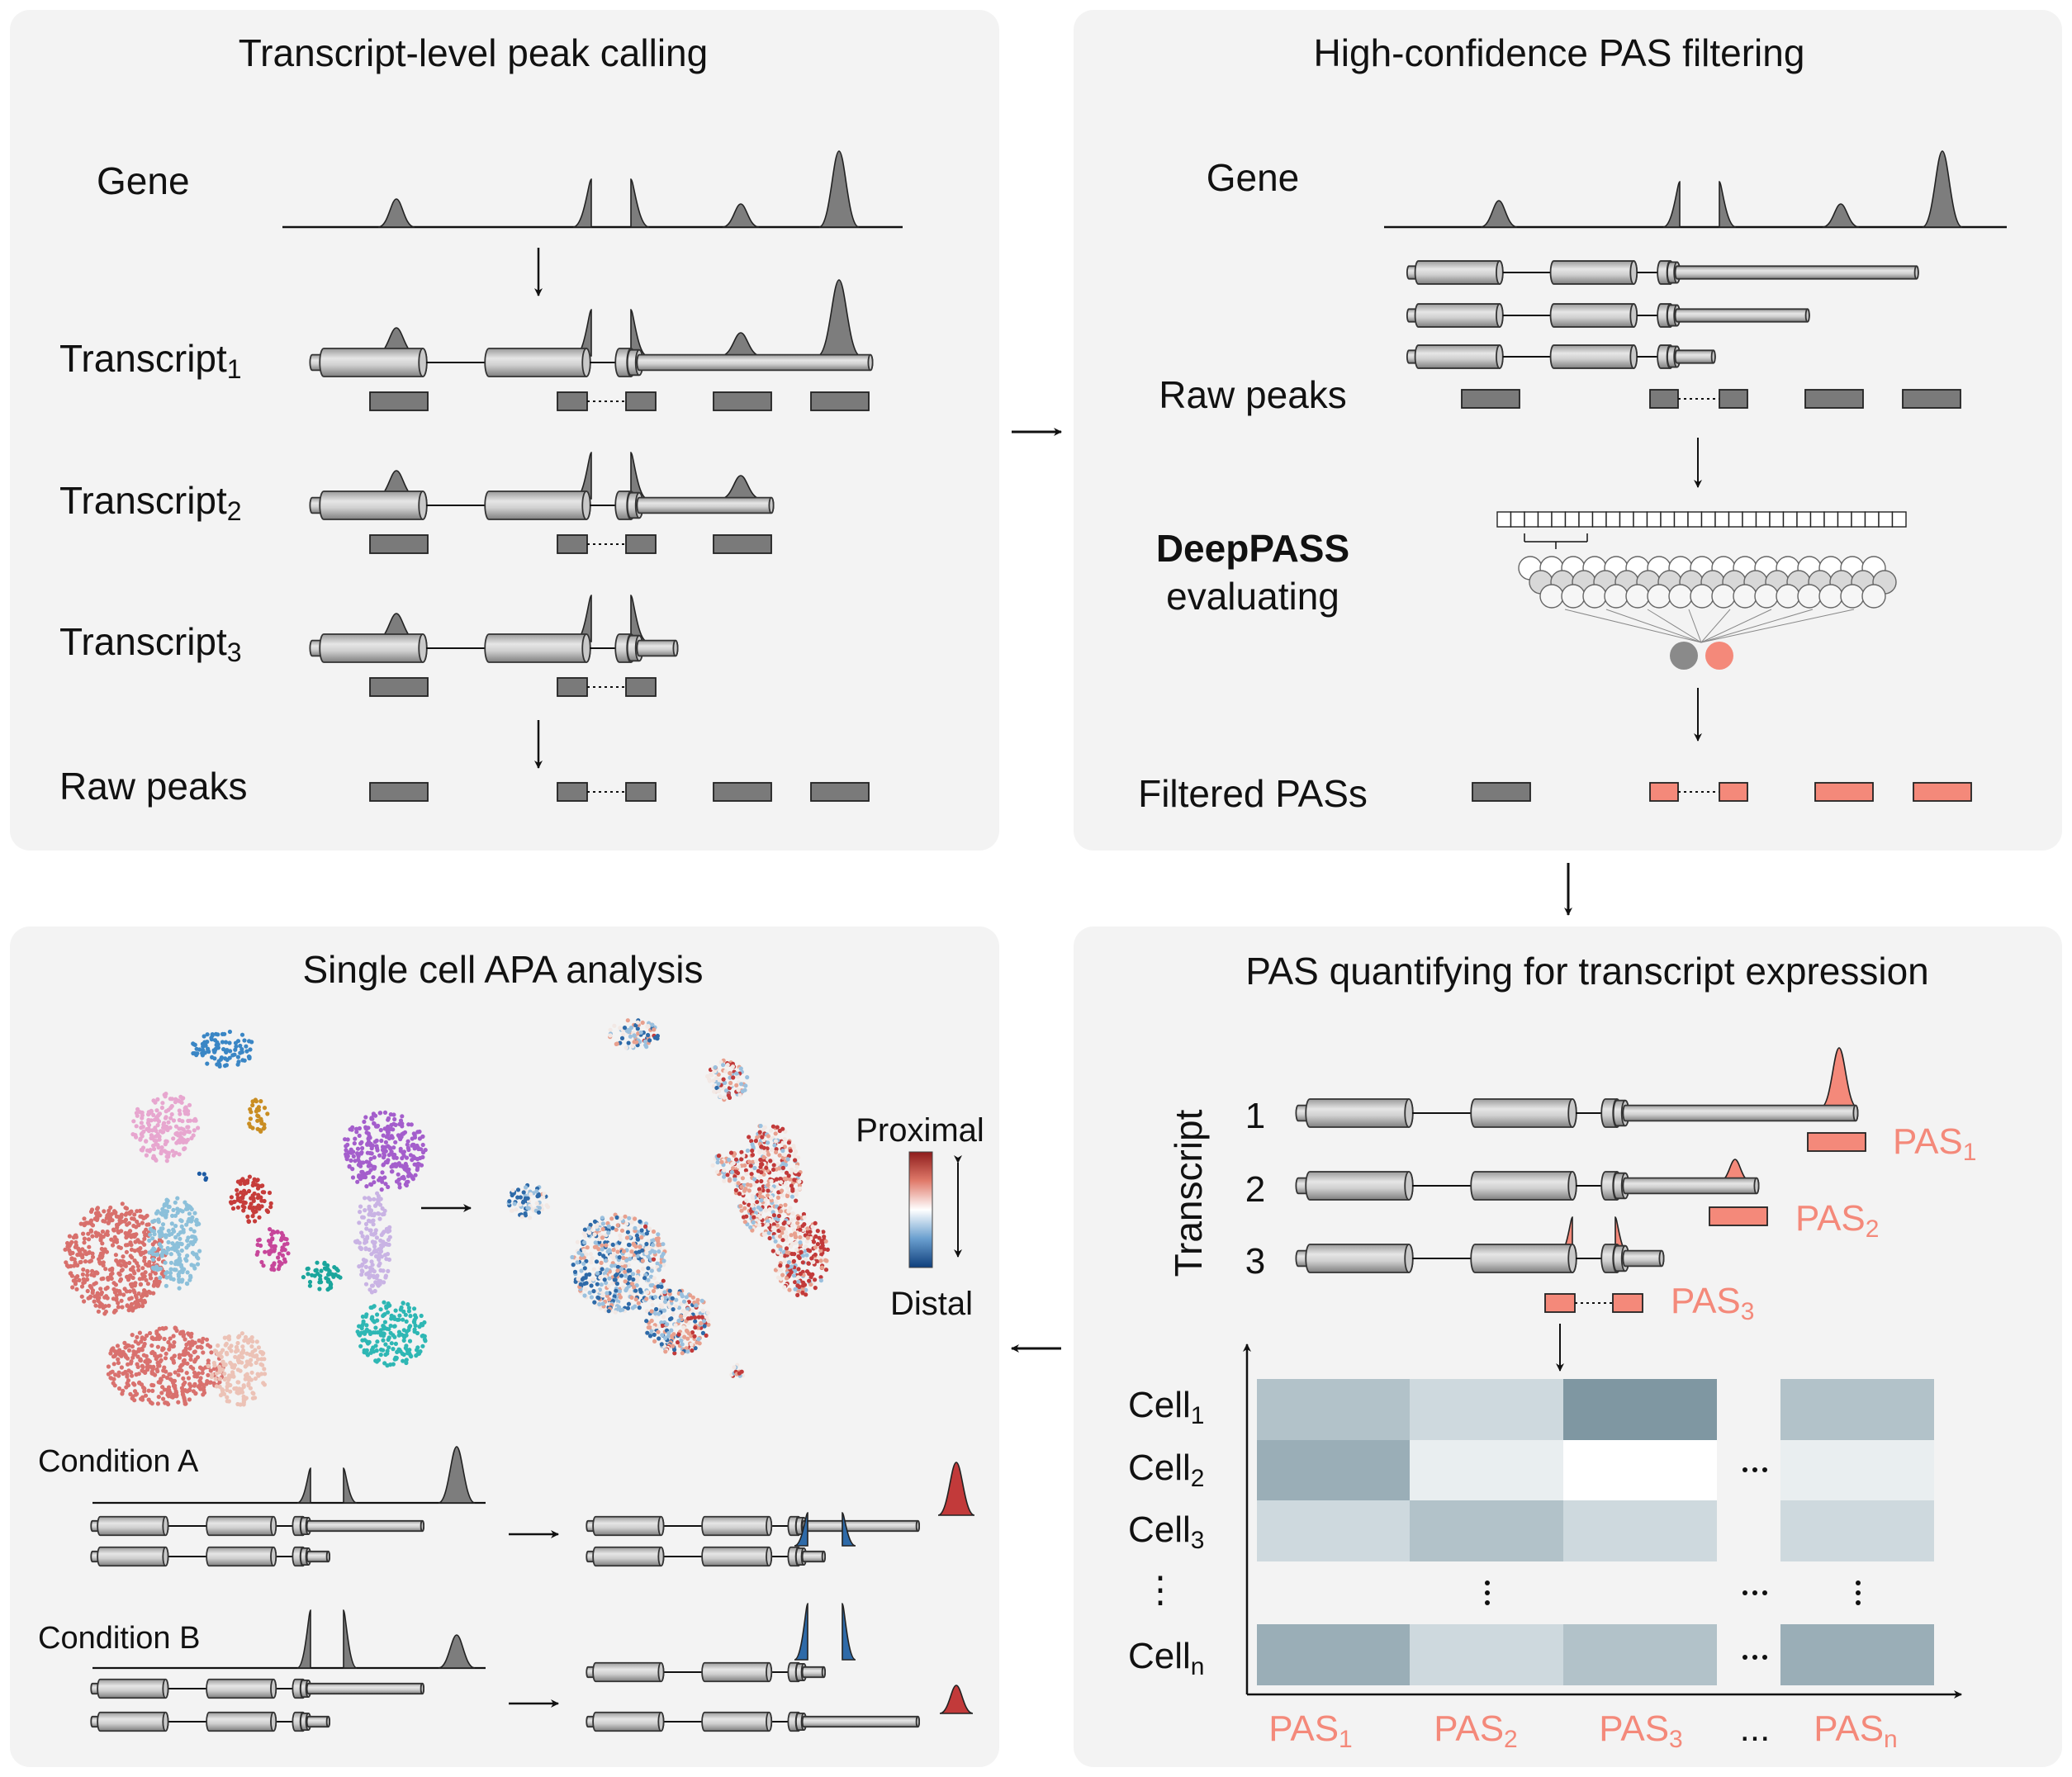  I want to click on pas-peak, so click(1839, 1077).